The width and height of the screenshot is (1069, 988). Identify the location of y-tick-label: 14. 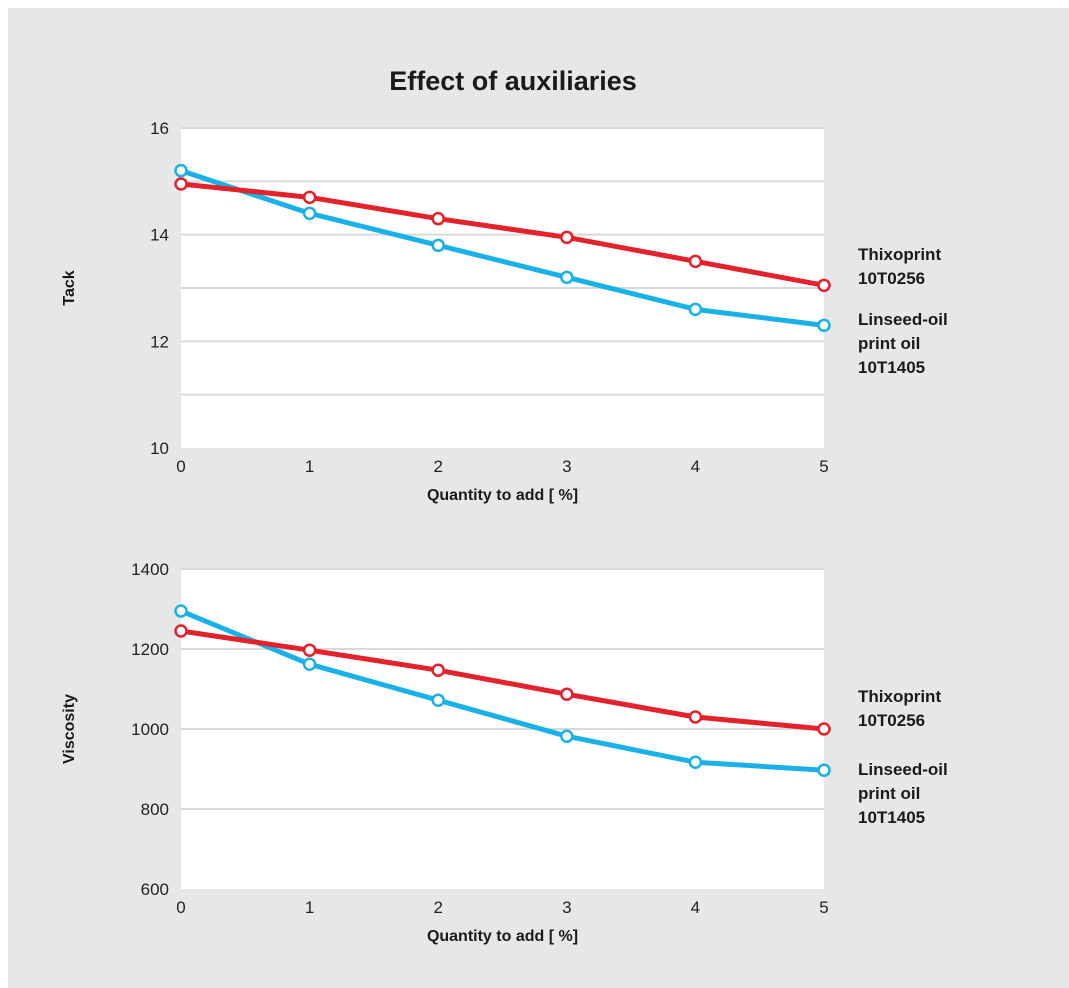
(159, 235).